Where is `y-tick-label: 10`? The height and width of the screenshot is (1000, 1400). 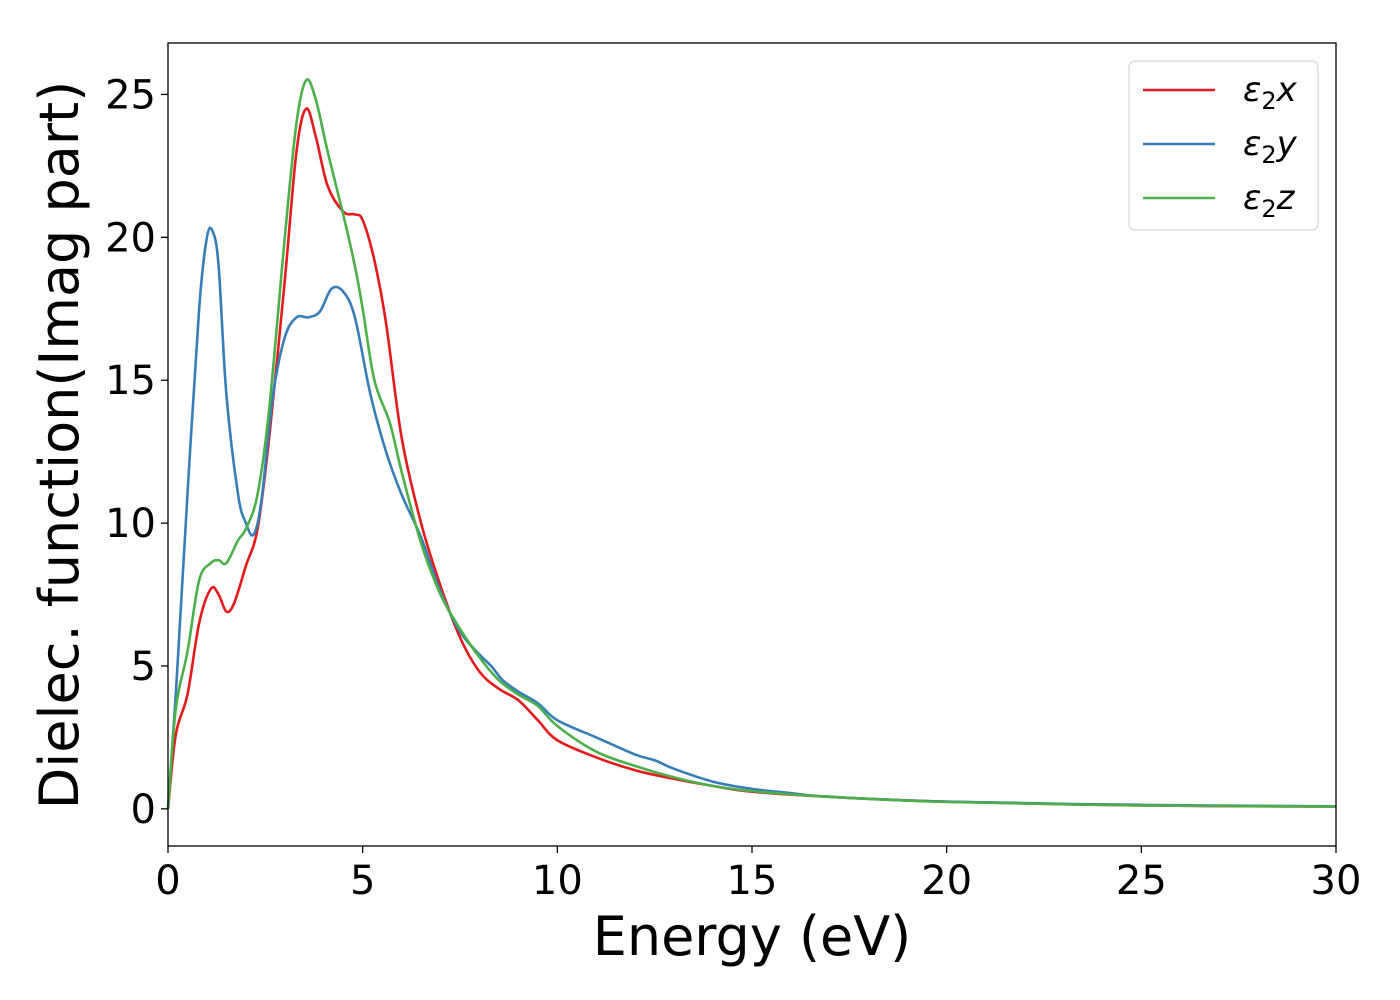
y-tick-label: 10 is located at coordinates (130, 524).